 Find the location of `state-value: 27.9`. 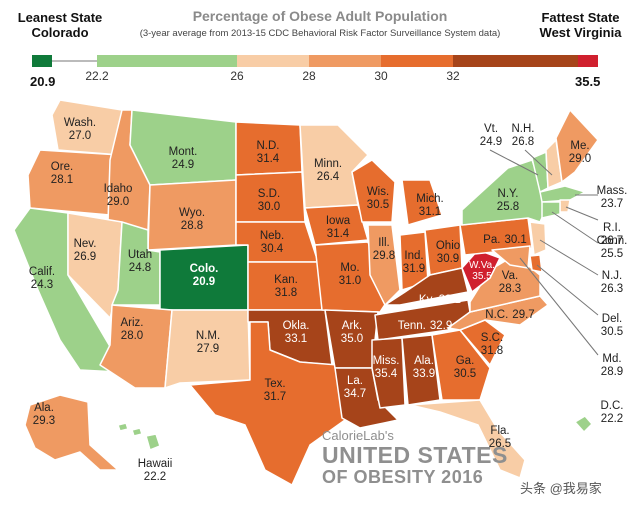

state-value: 27.9 is located at coordinates (208, 349).